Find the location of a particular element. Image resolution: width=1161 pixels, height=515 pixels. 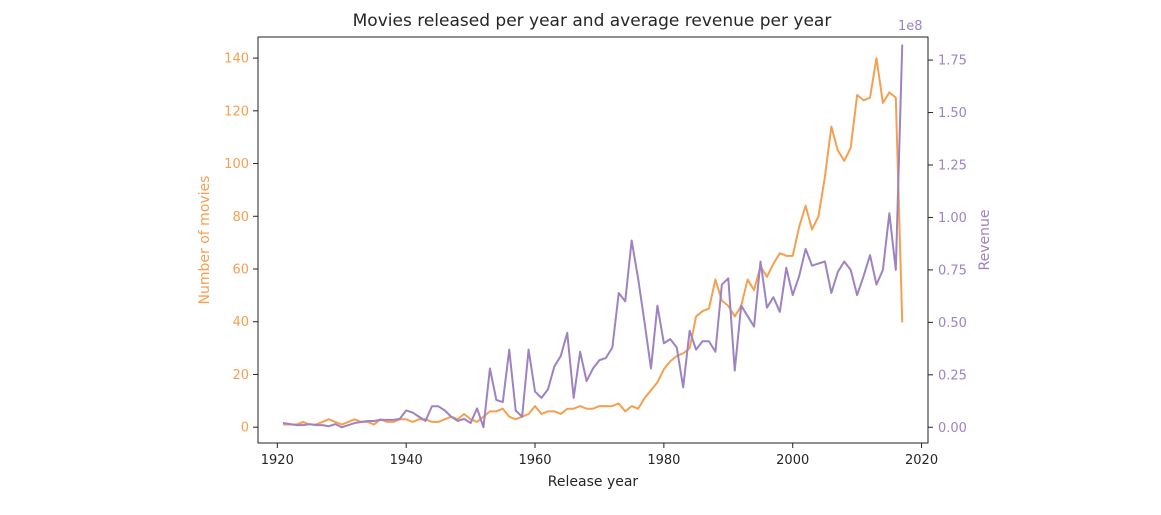

y-right-tick-label: 1.00 is located at coordinates (952, 218).